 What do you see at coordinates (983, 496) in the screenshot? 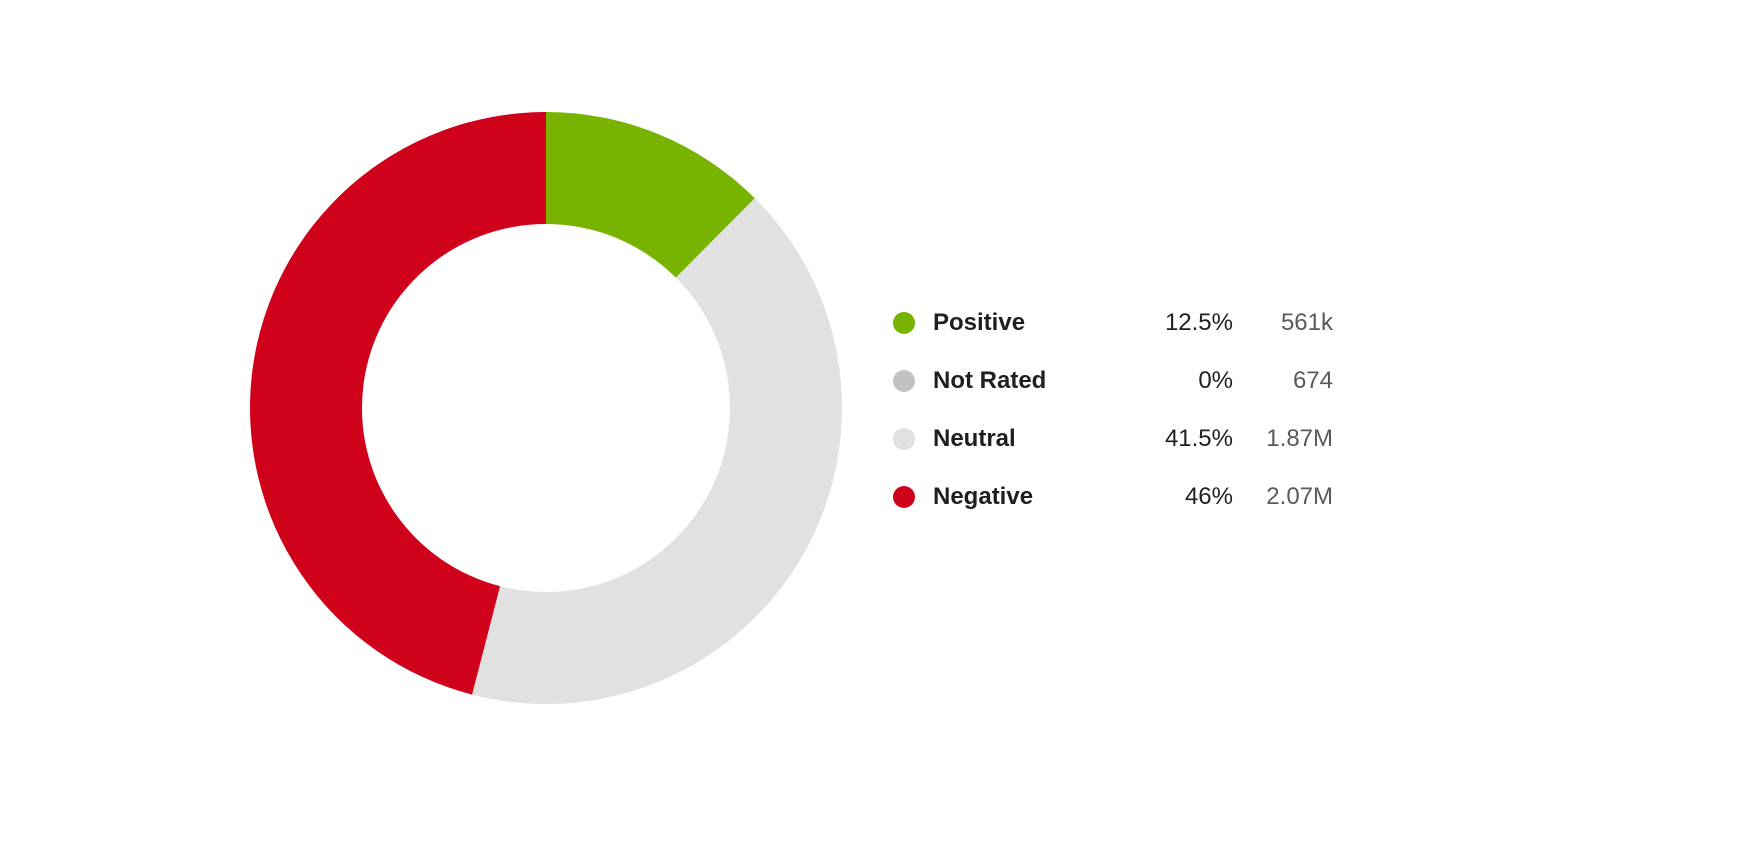
I see `legend-label-negative: Negative` at bounding box center [983, 496].